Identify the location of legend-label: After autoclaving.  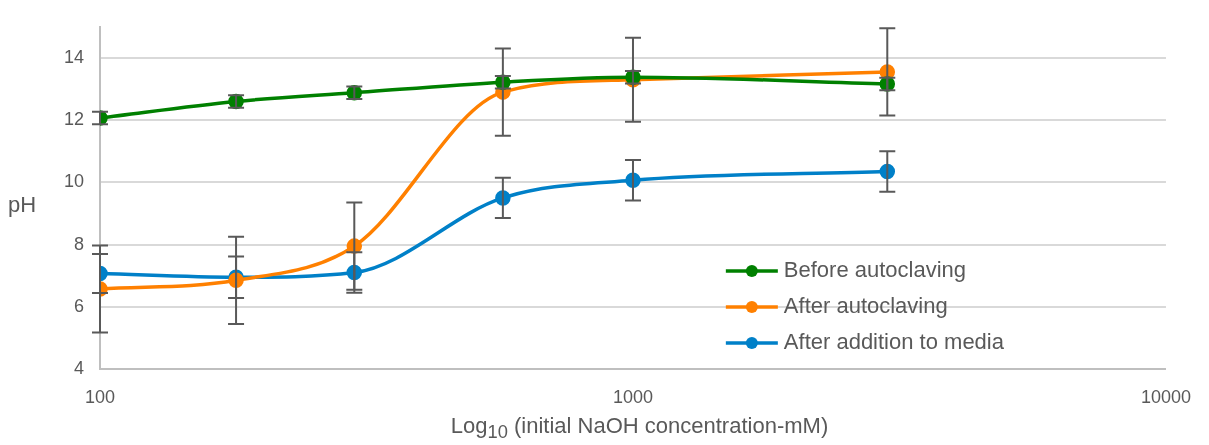
(865, 306).